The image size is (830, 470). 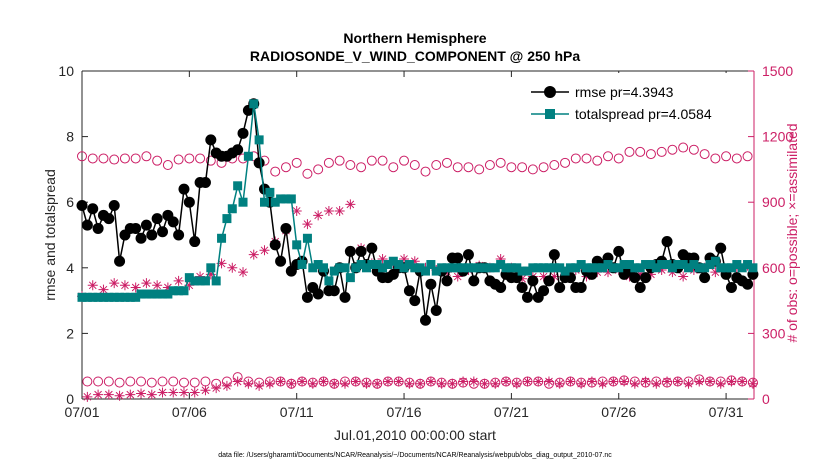 What do you see at coordinates (618, 412) in the screenshot?
I see `x-tick-label: 07/26` at bounding box center [618, 412].